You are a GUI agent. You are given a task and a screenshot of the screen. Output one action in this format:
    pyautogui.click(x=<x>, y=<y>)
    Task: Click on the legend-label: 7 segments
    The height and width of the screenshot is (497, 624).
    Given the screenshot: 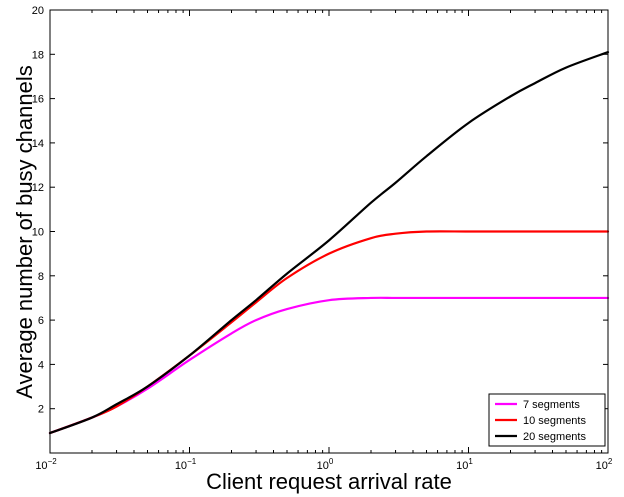 What is the action you would take?
    pyautogui.click(x=551, y=405)
    